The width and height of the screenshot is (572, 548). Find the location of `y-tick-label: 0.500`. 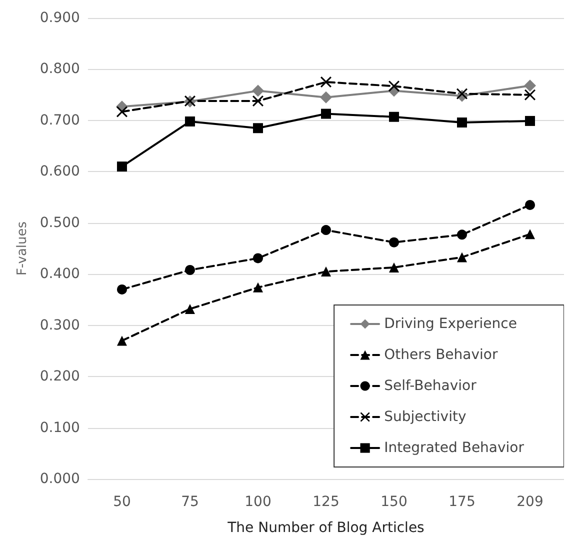

y-tick-label: 0.500 is located at coordinates (60, 222).